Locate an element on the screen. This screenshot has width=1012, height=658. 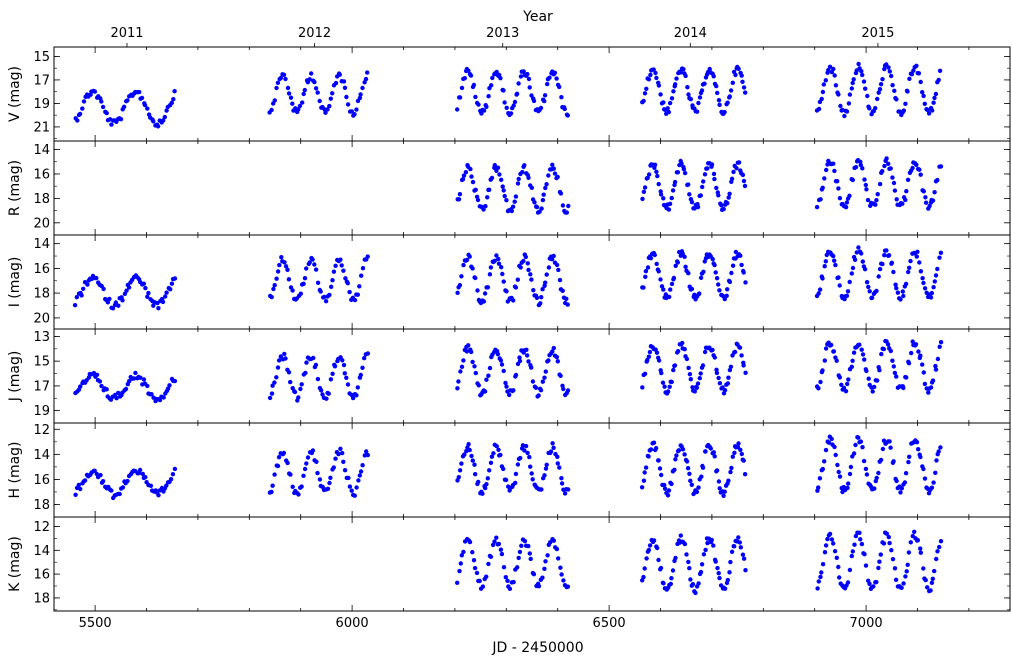
year-tick-label: 2013 is located at coordinates (502, 33).